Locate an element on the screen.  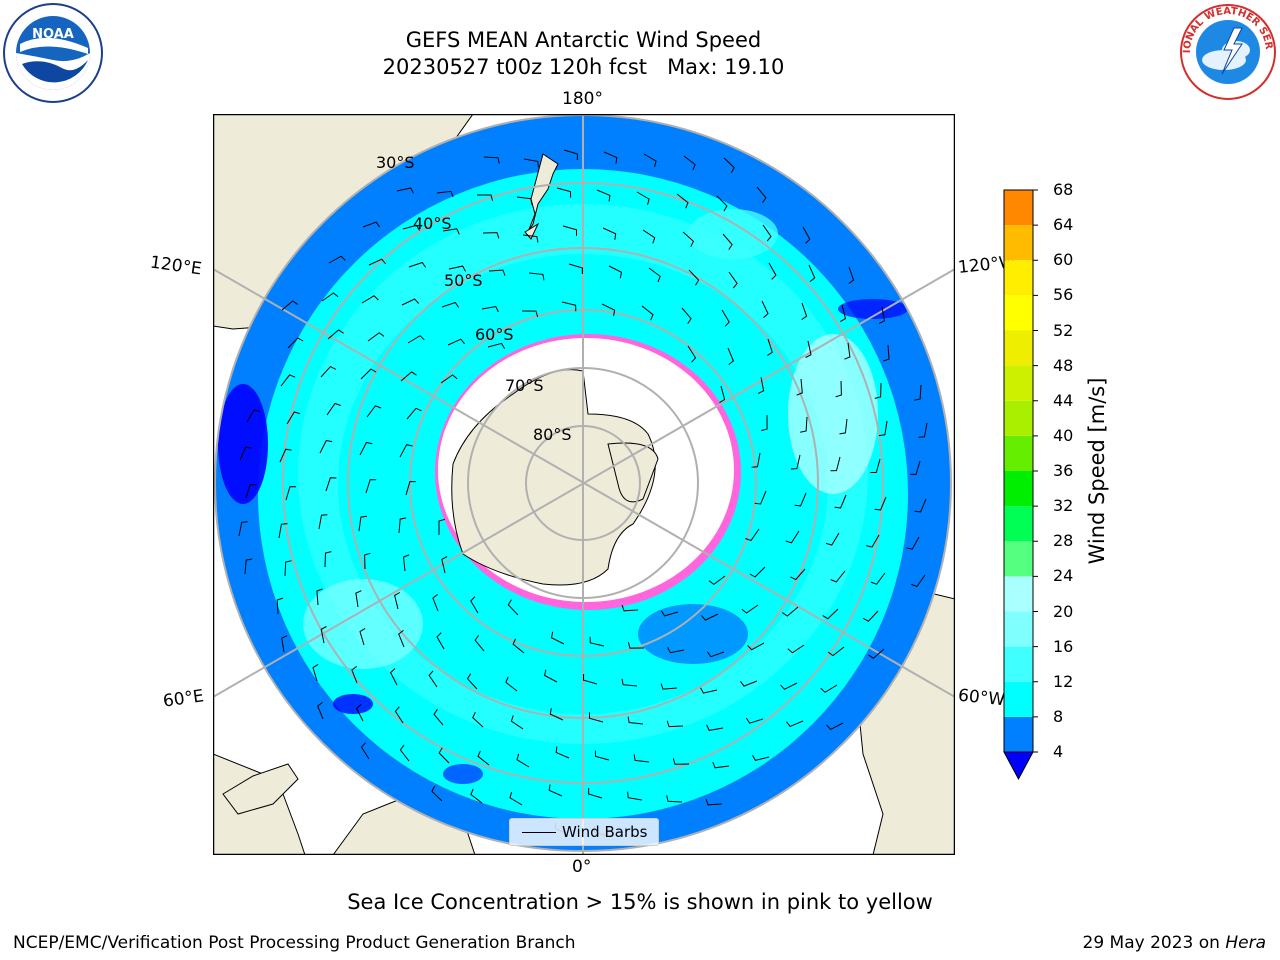
colorbar-tick-label: 68 is located at coordinates (1063, 189).